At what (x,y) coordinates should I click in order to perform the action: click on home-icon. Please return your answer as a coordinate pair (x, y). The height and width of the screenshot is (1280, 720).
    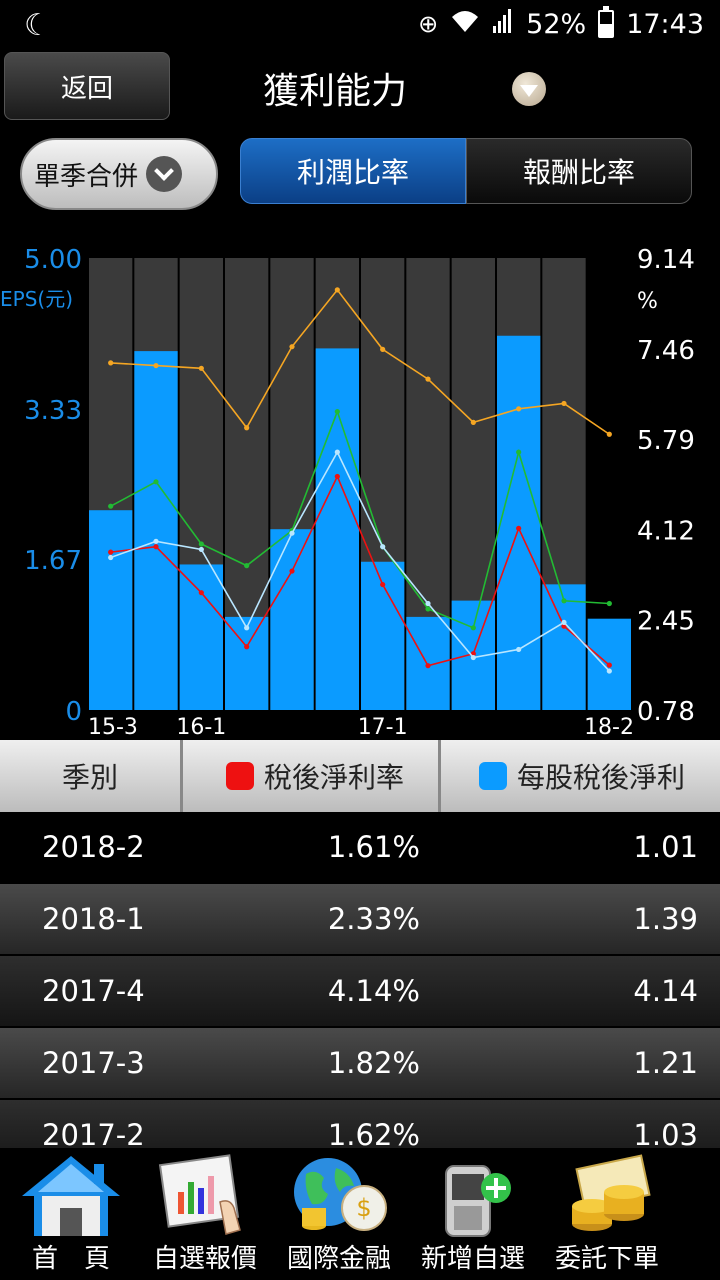
    Looking at the image, I should click on (71, 1196).